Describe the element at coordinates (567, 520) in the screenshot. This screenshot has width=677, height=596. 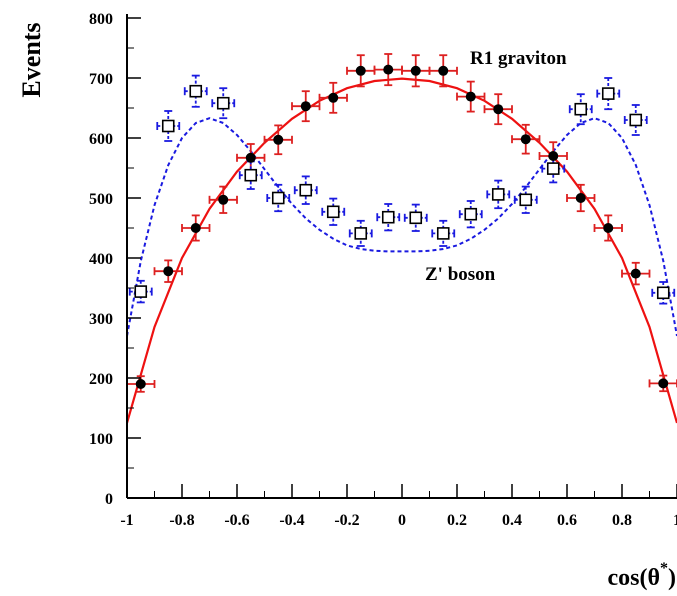
I see `x-tick-label: 0.6` at that location.